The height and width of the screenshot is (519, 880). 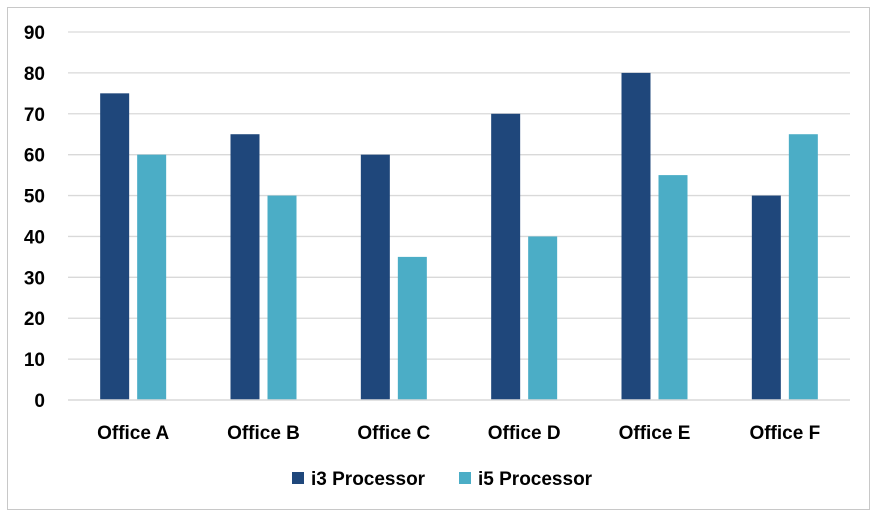 What do you see at coordinates (282, 297) in the screenshot?
I see `bar-i5-office-b` at bounding box center [282, 297].